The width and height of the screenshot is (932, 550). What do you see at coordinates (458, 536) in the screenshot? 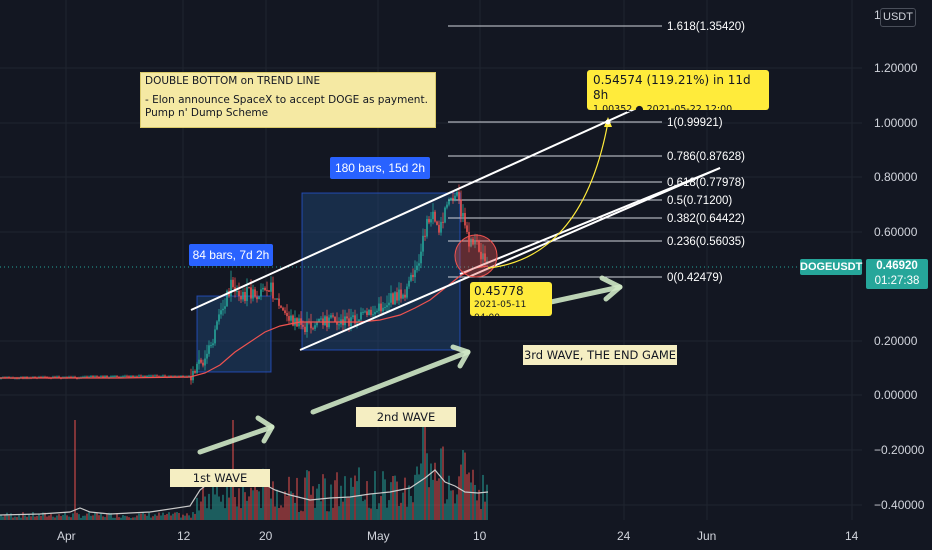
I see `time-axis: Apr 12 20 May 10 24 Jun 14` at bounding box center [458, 536].